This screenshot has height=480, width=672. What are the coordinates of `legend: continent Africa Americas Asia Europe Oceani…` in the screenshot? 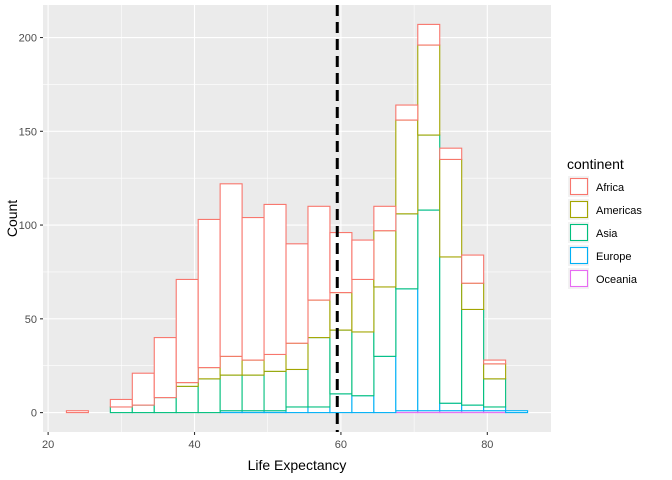 It's located at (604, 222).